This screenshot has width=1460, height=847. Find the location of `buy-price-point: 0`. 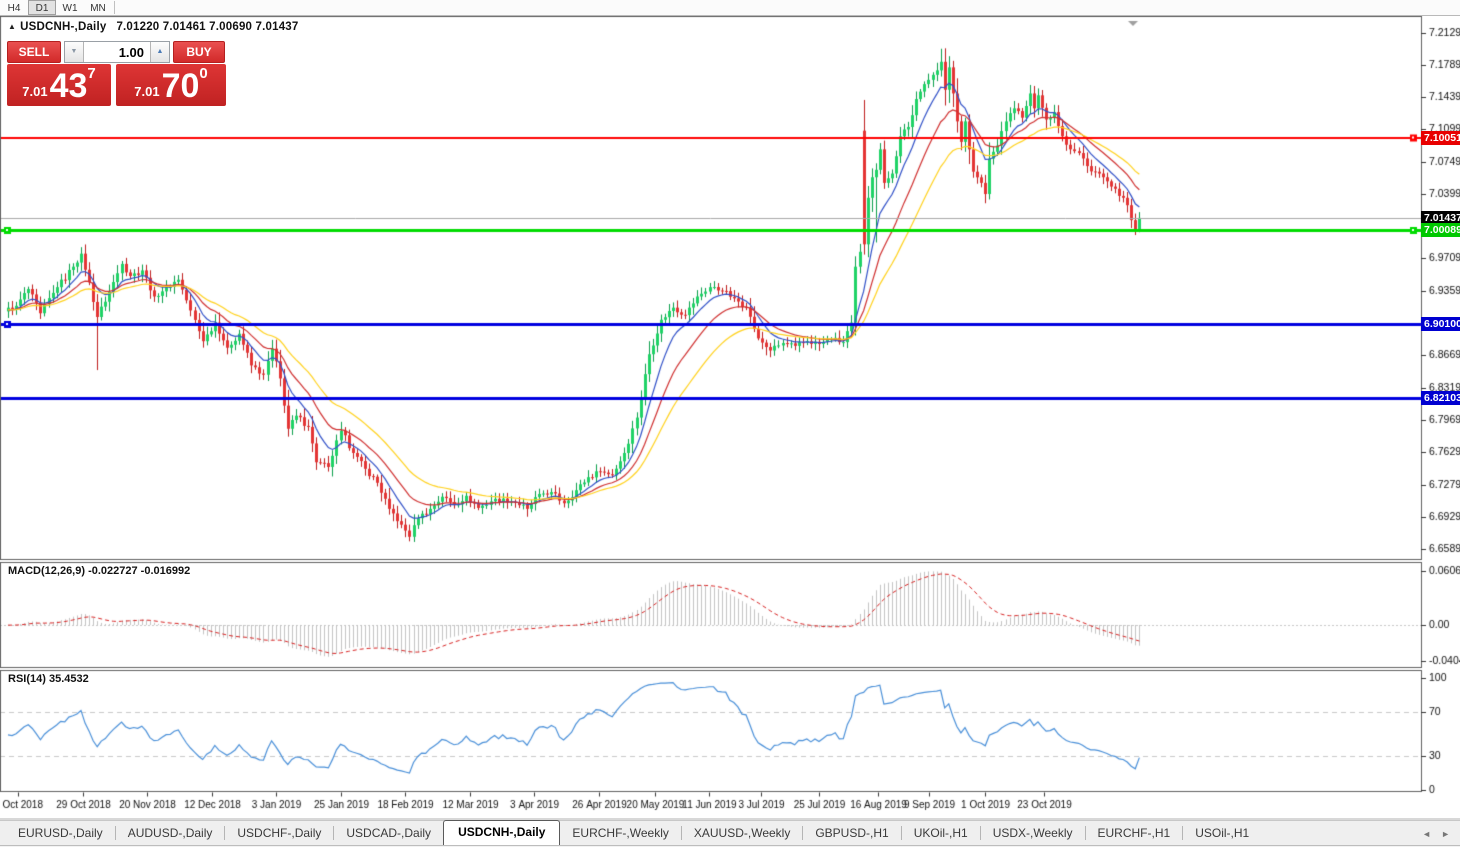

buy-price-point: 0 is located at coordinates (203, 73).